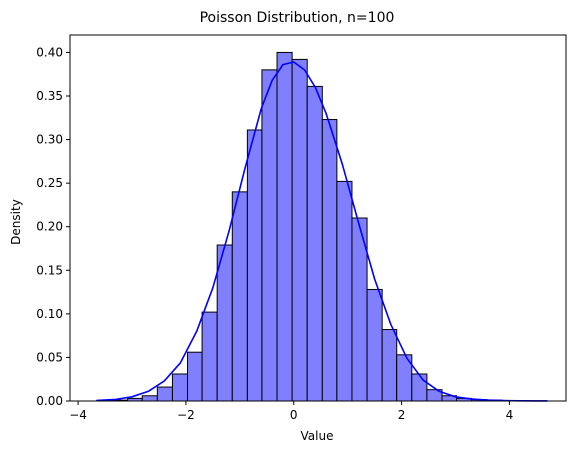  What do you see at coordinates (16, 222) in the screenshot?
I see `y-axis-label: Density` at bounding box center [16, 222].